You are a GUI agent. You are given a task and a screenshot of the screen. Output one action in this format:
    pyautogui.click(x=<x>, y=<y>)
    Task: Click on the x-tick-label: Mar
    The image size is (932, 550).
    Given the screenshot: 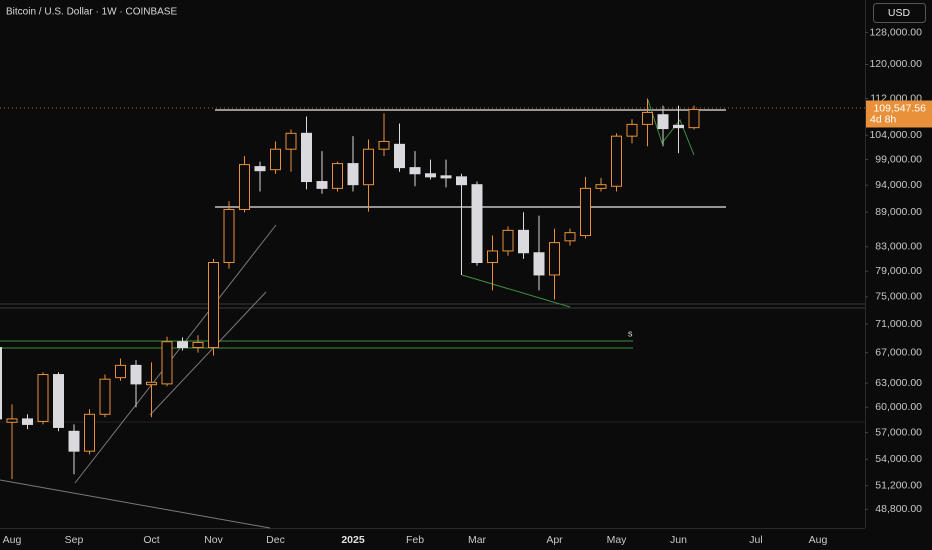 What is the action you would take?
    pyautogui.click(x=477, y=540)
    